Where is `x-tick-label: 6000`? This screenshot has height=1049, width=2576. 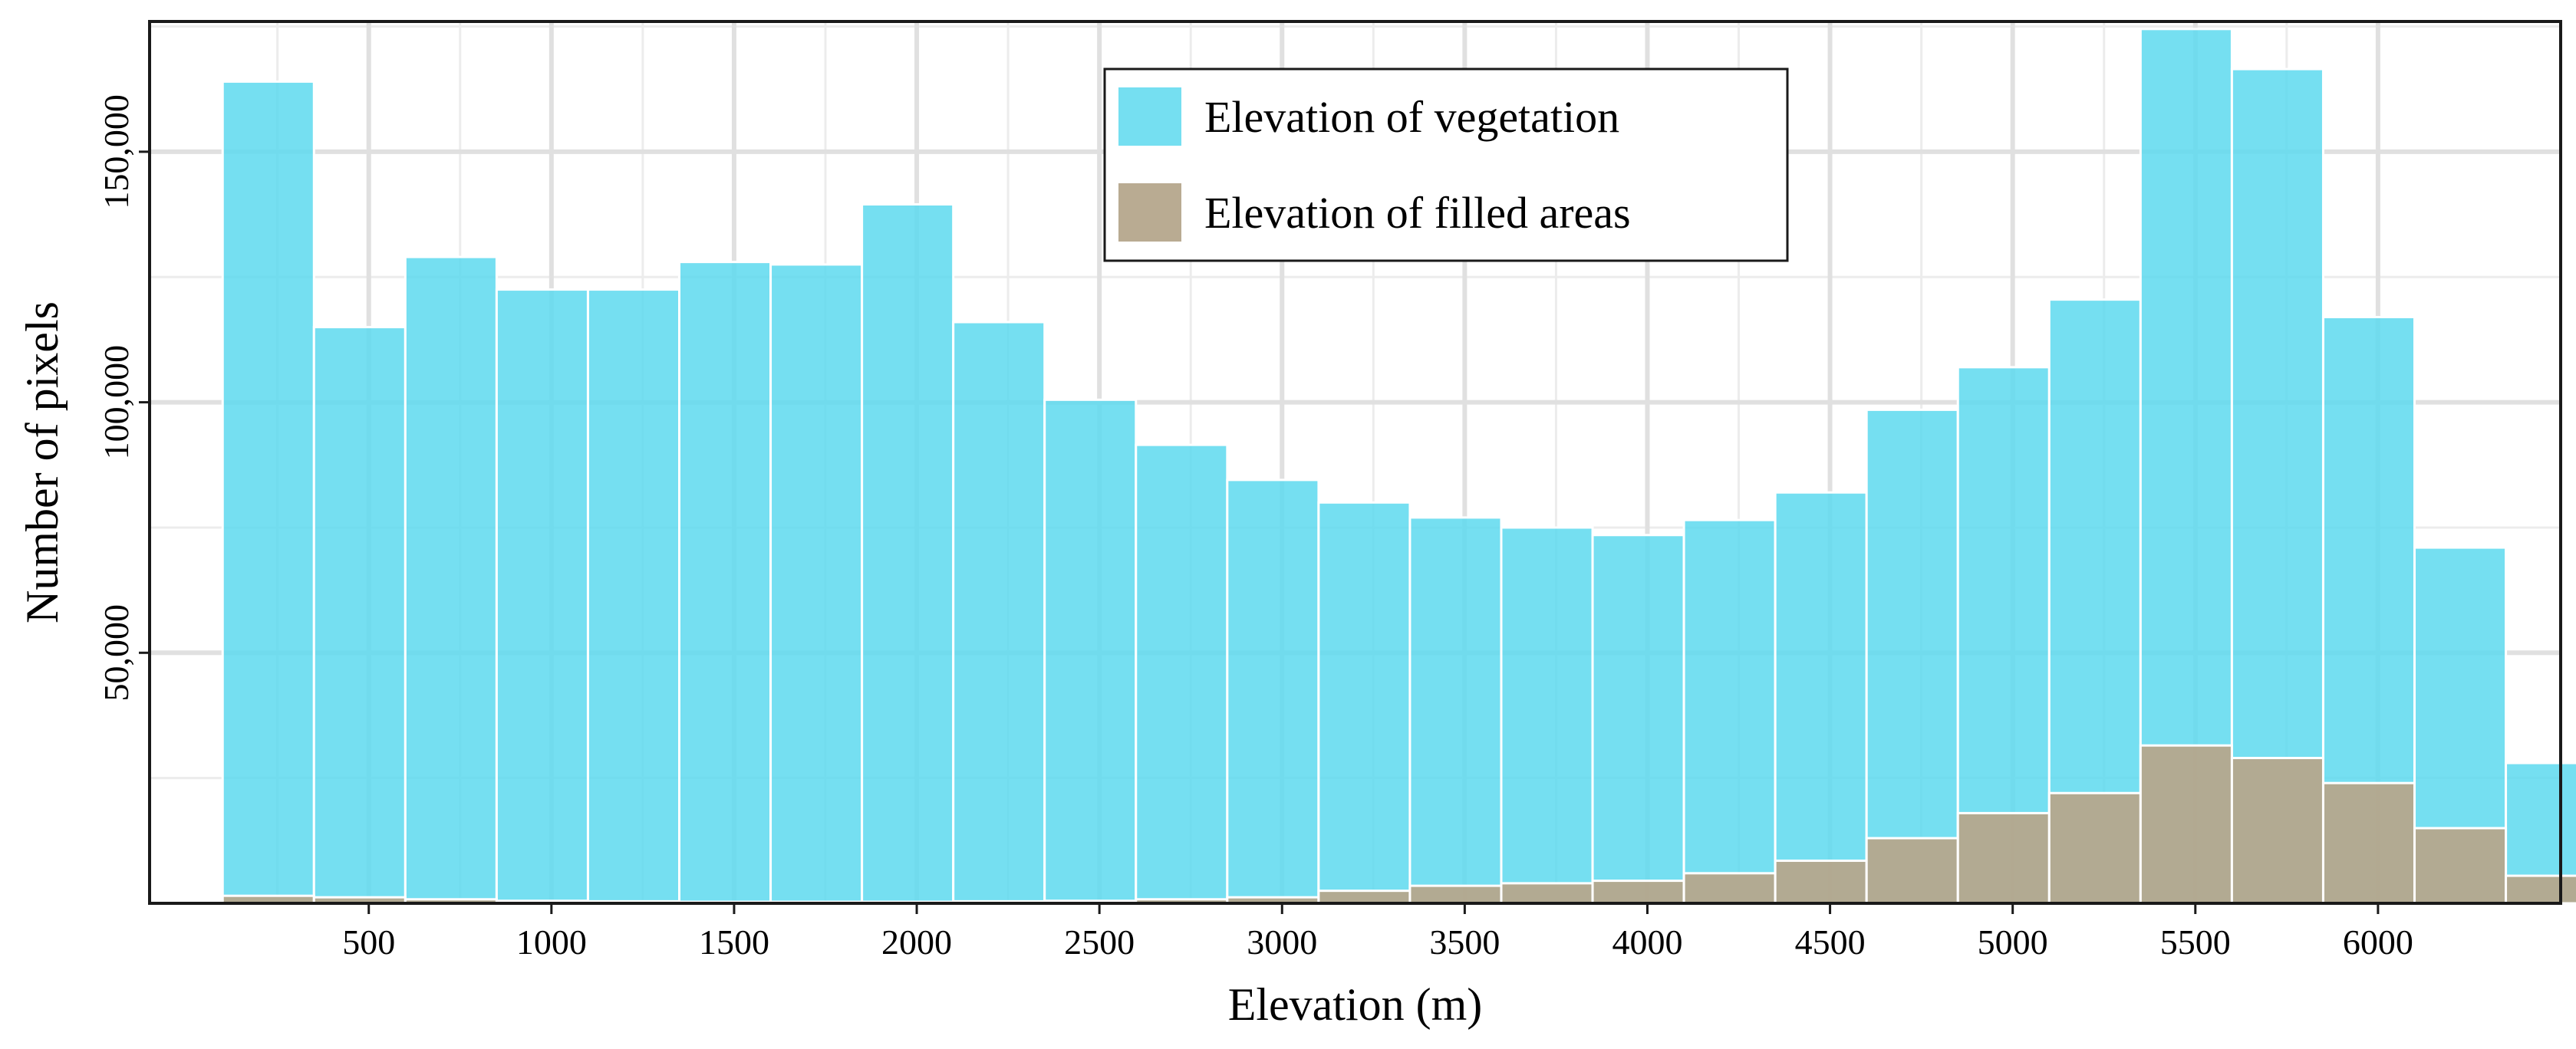
x-tick-label: 6000 is located at coordinates (2378, 942).